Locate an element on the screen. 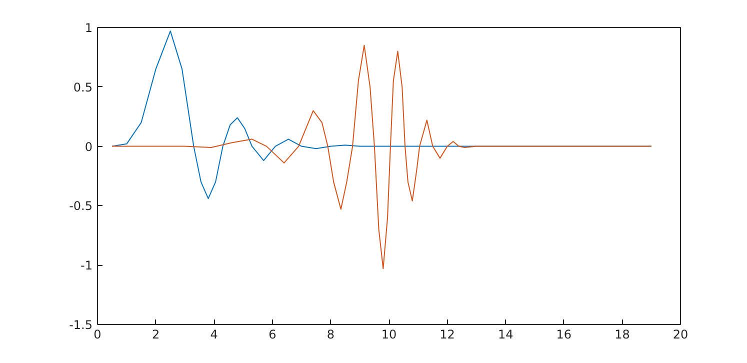  x-tick-label: 4 is located at coordinates (214, 335).